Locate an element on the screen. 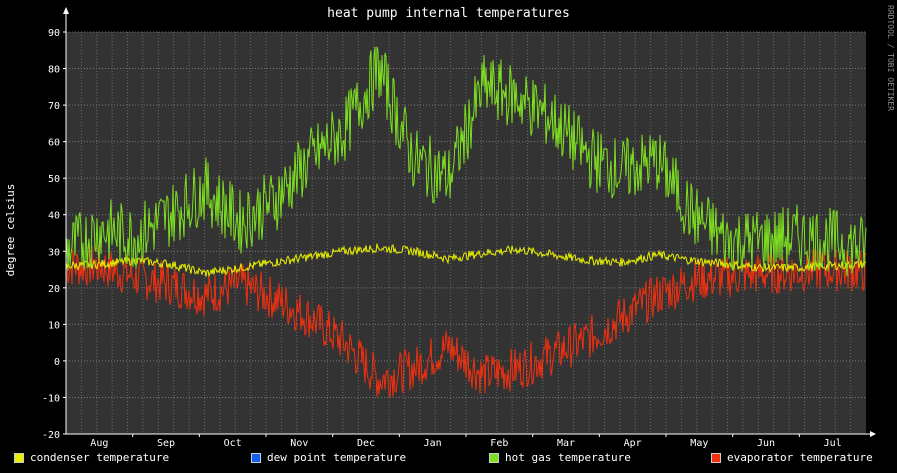  legend-item-hot-gas: hot gas temperature is located at coordinates (560, 457).